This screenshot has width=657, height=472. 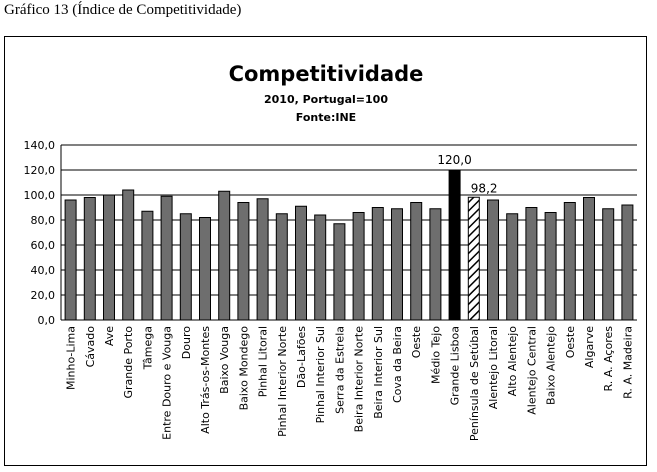 I want to click on x-tick-label: Pinhal Interior Sul, so click(x=320, y=374).